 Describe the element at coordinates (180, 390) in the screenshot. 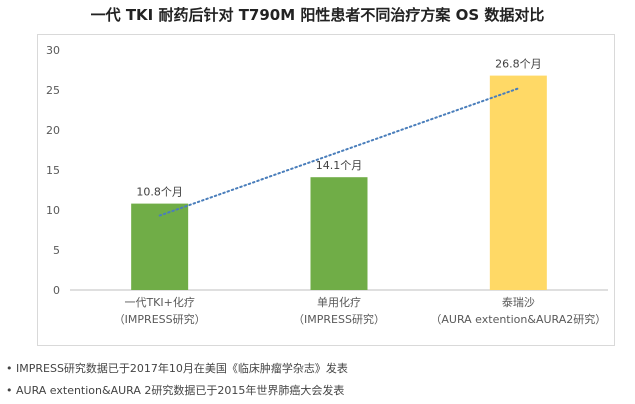

I see `footnote-2-text: AURA extention&AURA 2研究数据已于2015年世界肺癌大会发表` at that location.